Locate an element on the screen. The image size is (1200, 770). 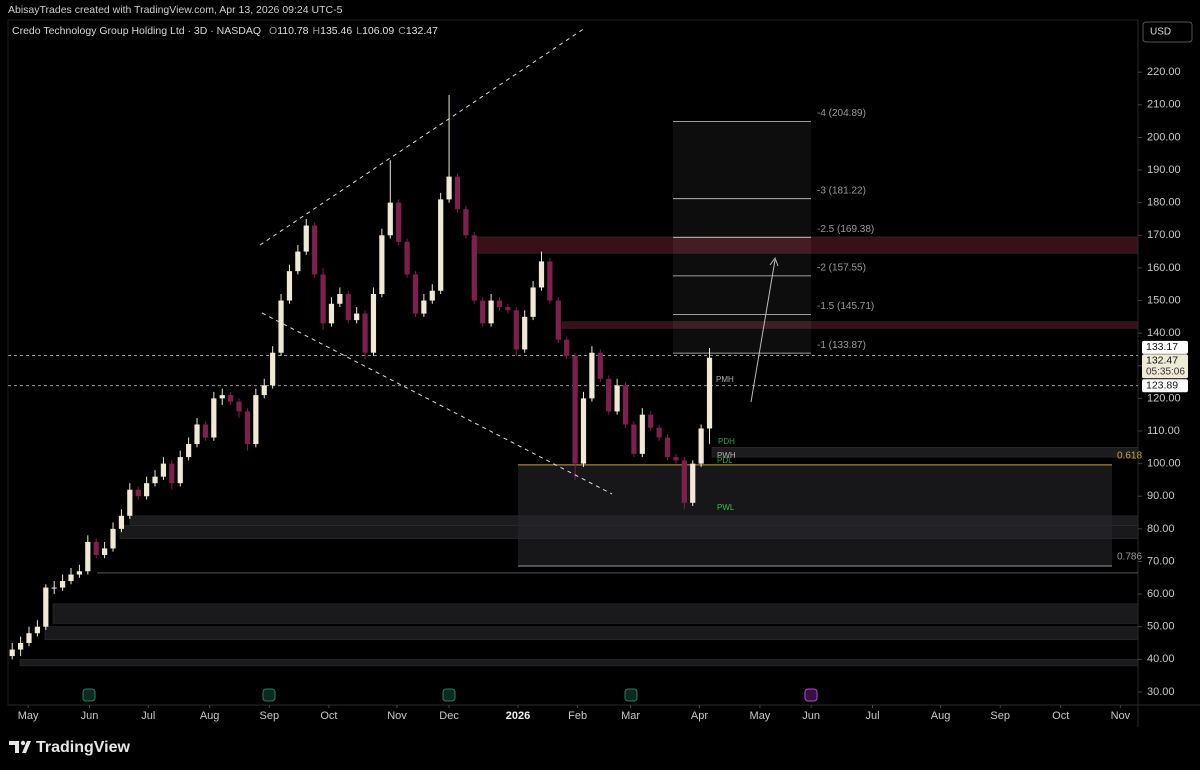
level-label: PWH is located at coordinates (726, 455).